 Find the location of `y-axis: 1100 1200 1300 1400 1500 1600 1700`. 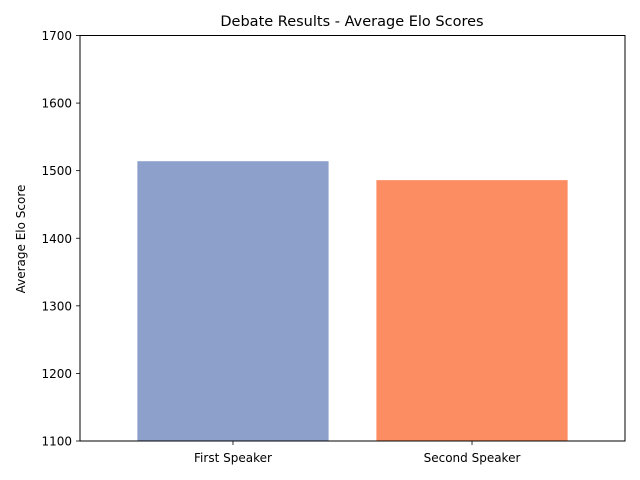

y-axis: 1100 1200 1300 1400 1500 1600 1700 is located at coordinates (60, 239).